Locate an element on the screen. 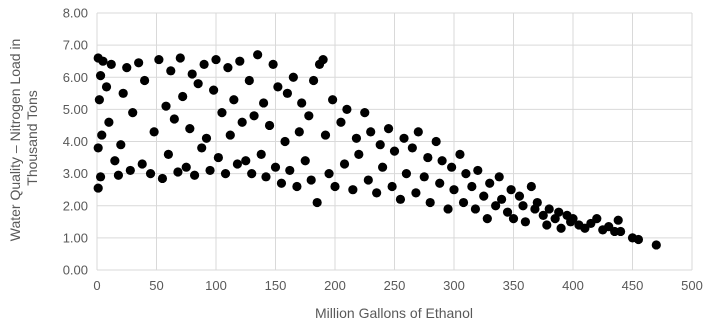 This screenshot has width=709, height=327. x-tick-label: 50 is located at coordinates (156, 285).